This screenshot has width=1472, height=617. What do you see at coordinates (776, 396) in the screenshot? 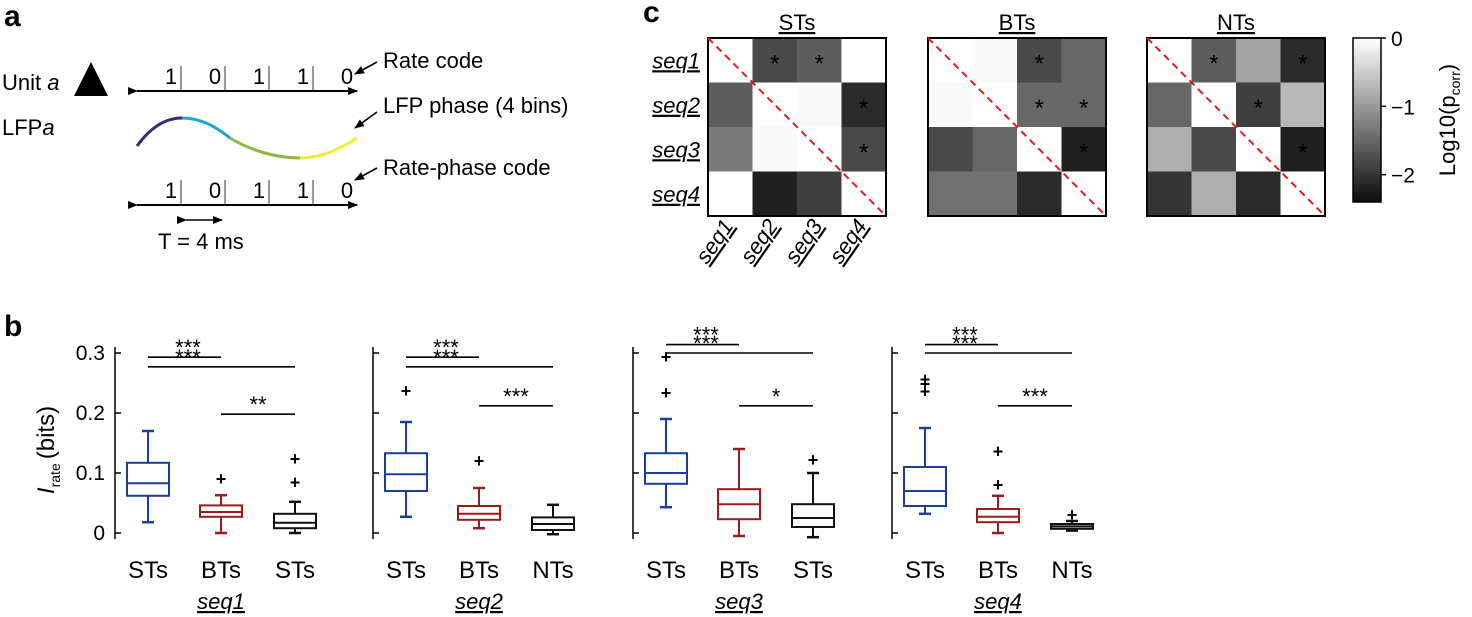
I see `significance-label: *` at bounding box center [776, 396].